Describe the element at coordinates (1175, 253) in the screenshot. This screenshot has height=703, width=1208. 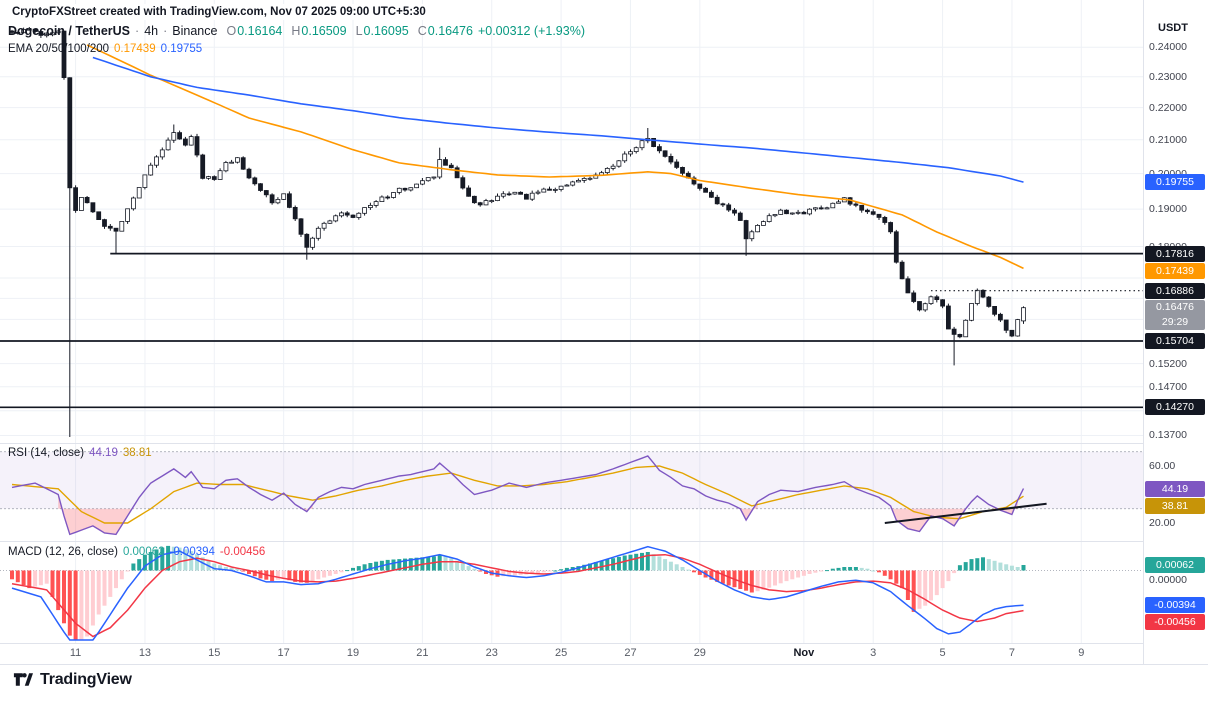
I see `axis-badge-0.17816: 0.17816` at that location.